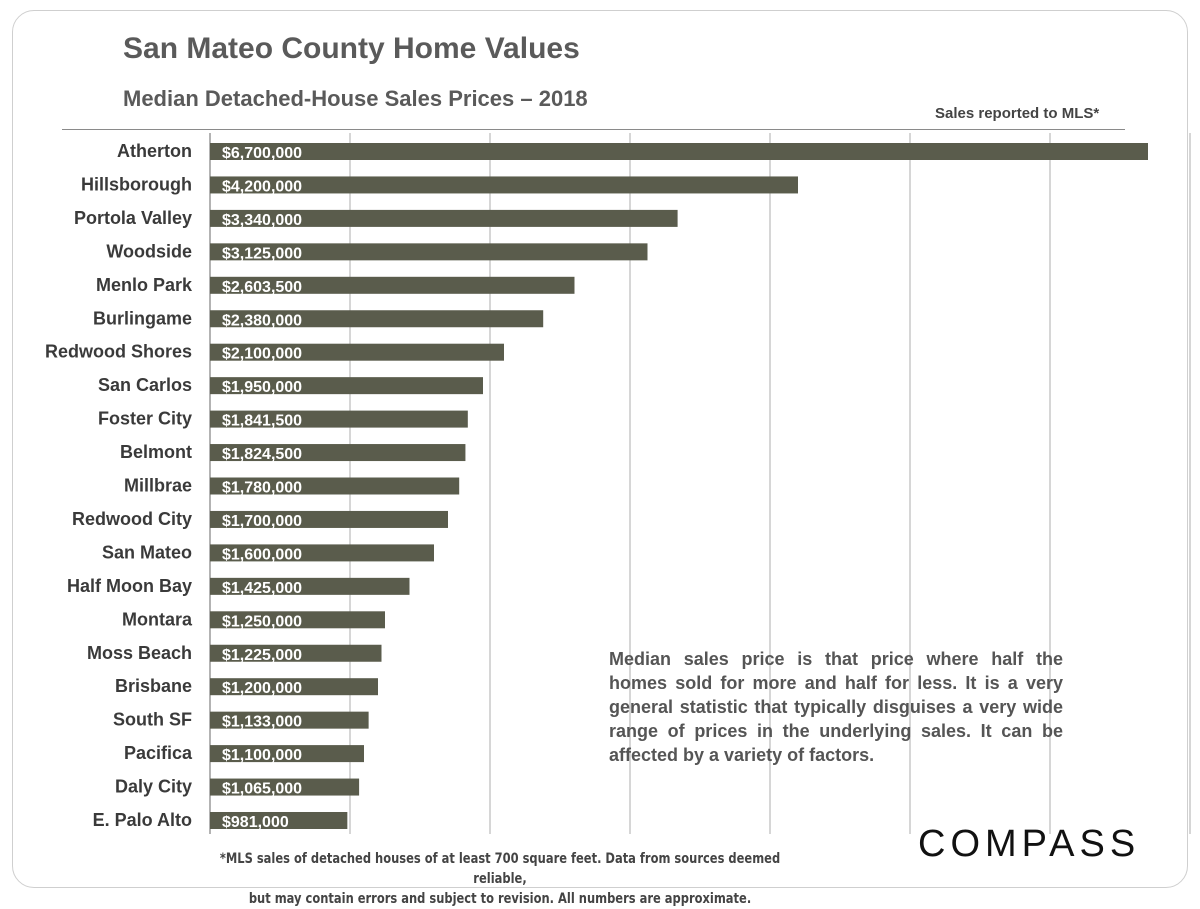  I want to click on value-label: $1,780,000, so click(262, 488).